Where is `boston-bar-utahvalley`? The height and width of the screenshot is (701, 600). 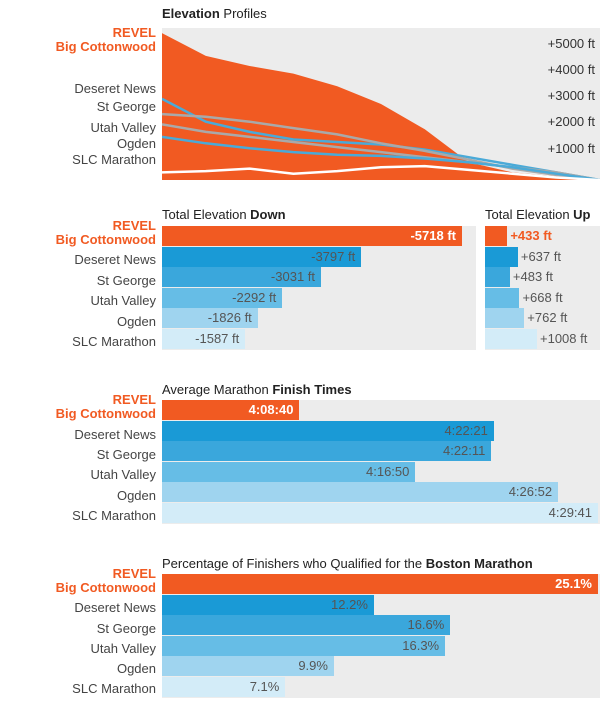 boston-bar-utahvalley is located at coordinates (304, 646).